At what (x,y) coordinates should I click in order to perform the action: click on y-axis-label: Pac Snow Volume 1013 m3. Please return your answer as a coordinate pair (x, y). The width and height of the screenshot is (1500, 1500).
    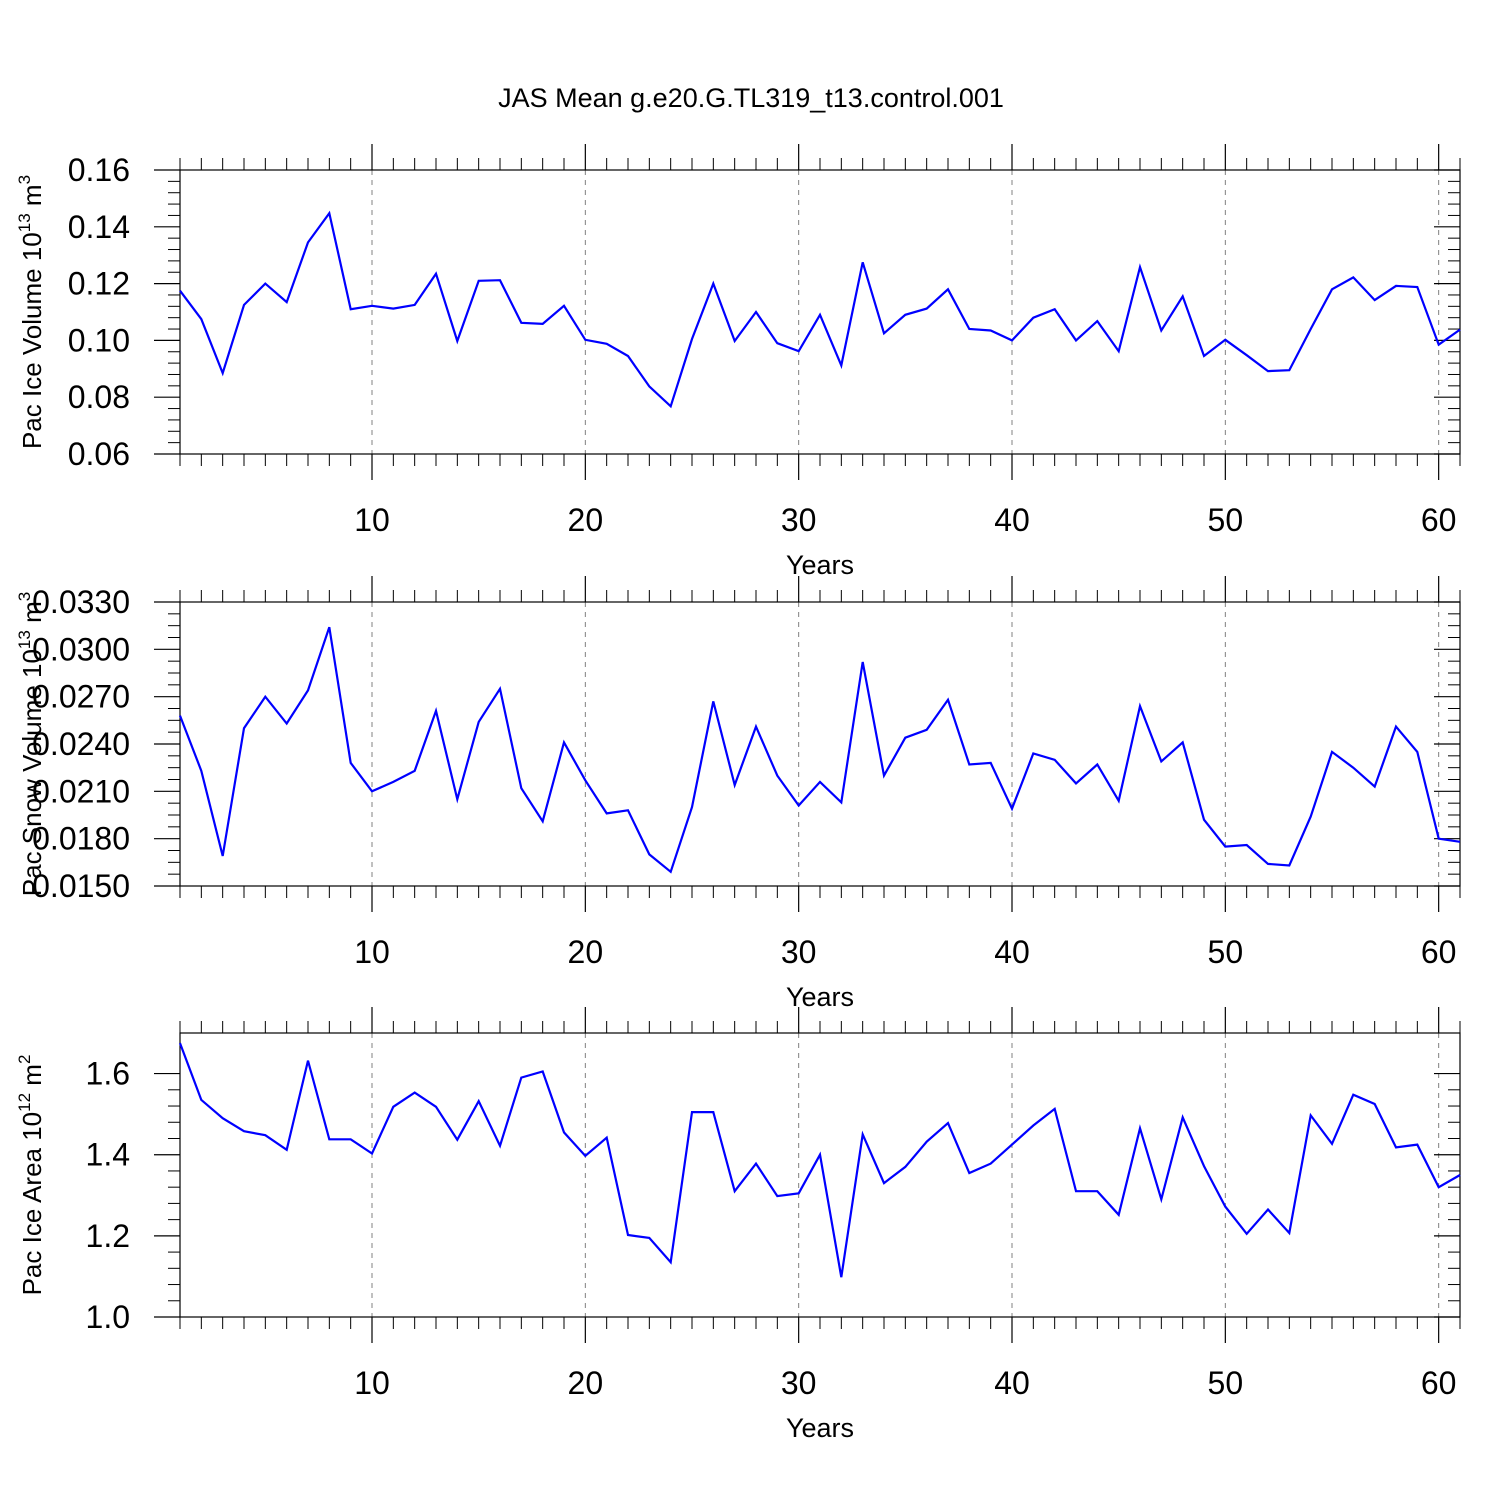
    Looking at the image, I should click on (31, 744).